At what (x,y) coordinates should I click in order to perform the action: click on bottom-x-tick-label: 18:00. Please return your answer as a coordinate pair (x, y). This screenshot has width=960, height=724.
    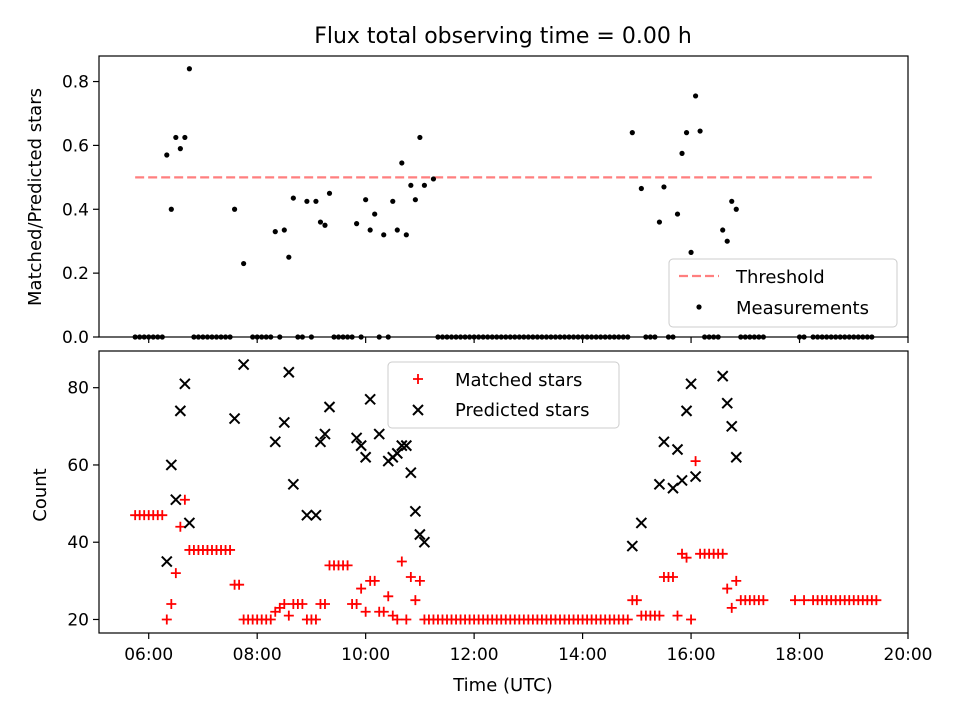
    Looking at the image, I should click on (799, 655).